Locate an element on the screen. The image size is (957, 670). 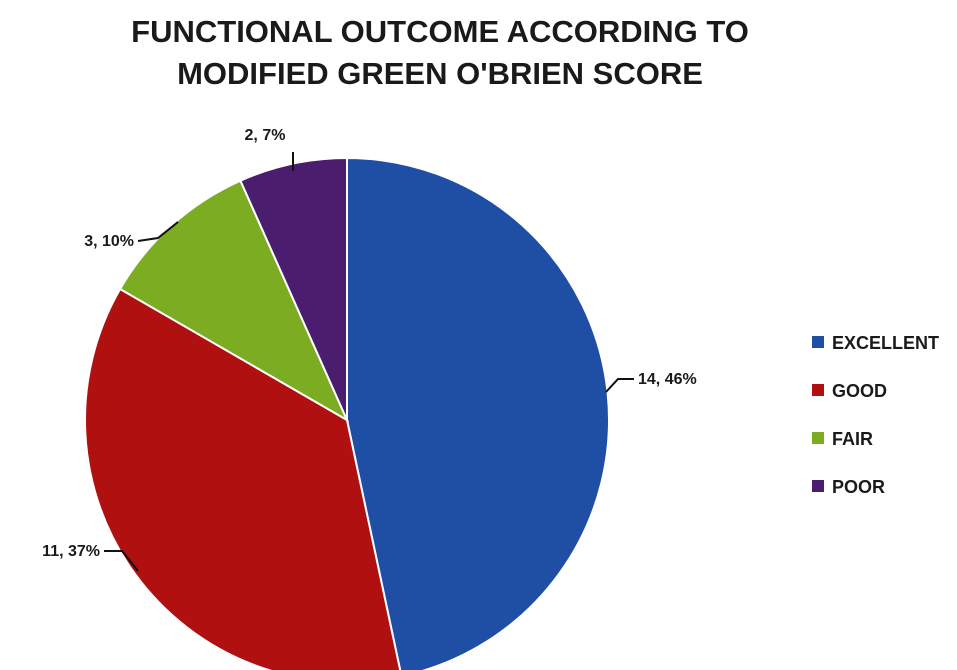
leader-line-excellent is located at coordinates (619, 385).